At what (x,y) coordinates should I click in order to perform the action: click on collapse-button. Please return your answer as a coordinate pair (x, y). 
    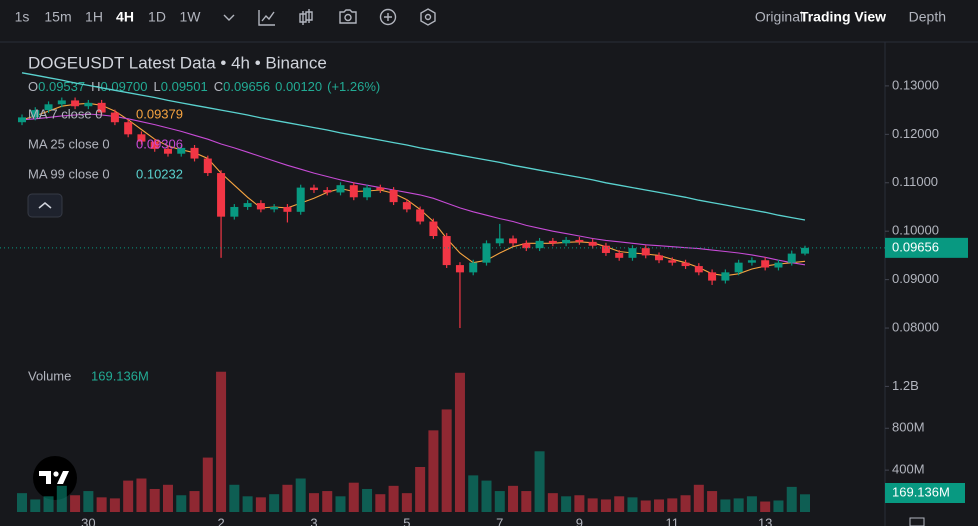
    Looking at the image, I should click on (45, 205).